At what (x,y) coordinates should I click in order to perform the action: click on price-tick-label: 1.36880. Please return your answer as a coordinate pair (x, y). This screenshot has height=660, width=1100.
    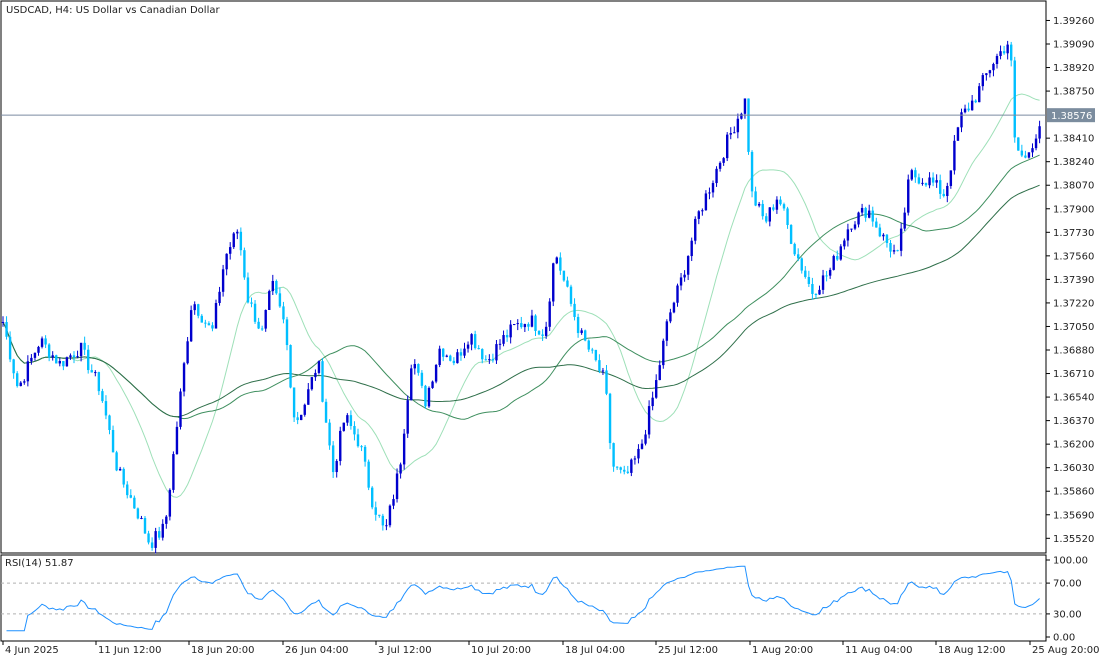
    Looking at the image, I should click on (1073, 351).